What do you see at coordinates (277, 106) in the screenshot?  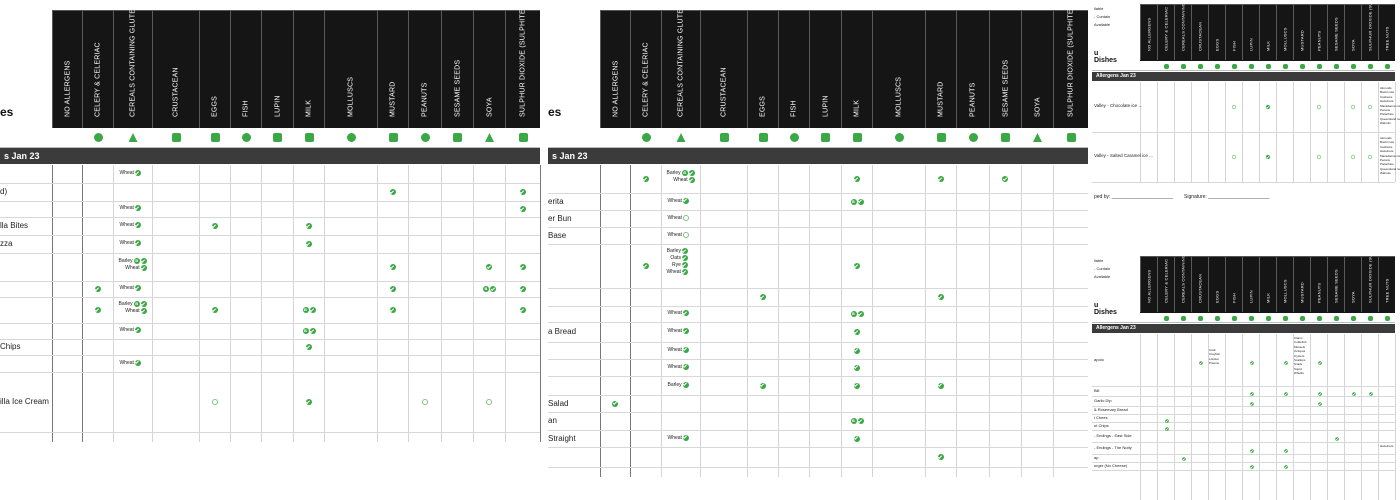 I see `column-header-label: LUPIN` at bounding box center [277, 106].